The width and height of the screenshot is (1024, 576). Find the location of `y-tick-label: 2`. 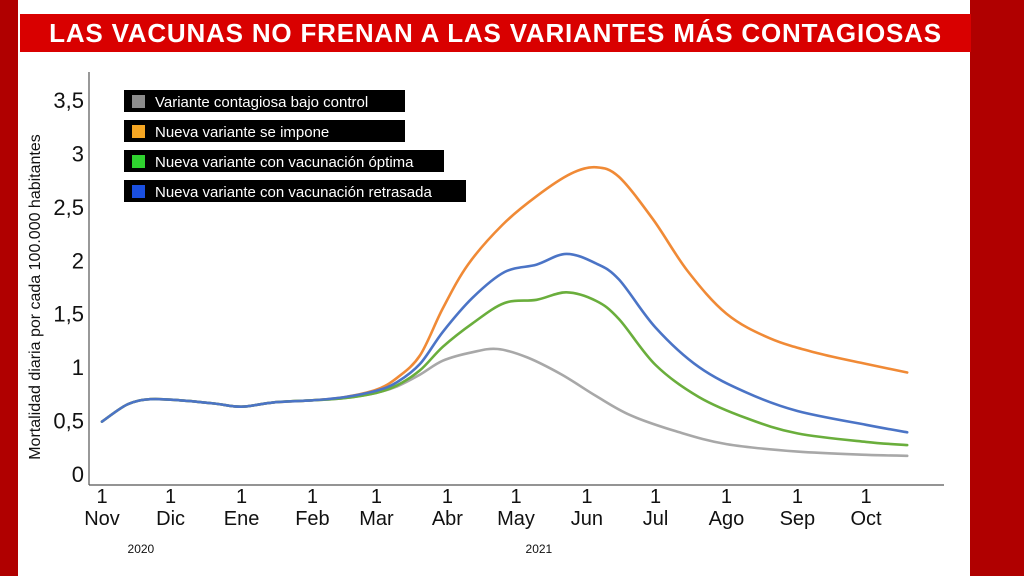

y-tick-label: 2 is located at coordinates (78, 260).